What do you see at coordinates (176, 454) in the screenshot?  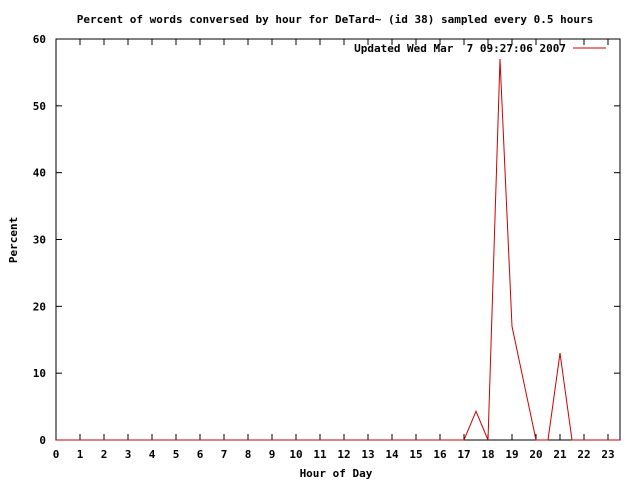 I see `x-tick-label: 5` at bounding box center [176, 454].